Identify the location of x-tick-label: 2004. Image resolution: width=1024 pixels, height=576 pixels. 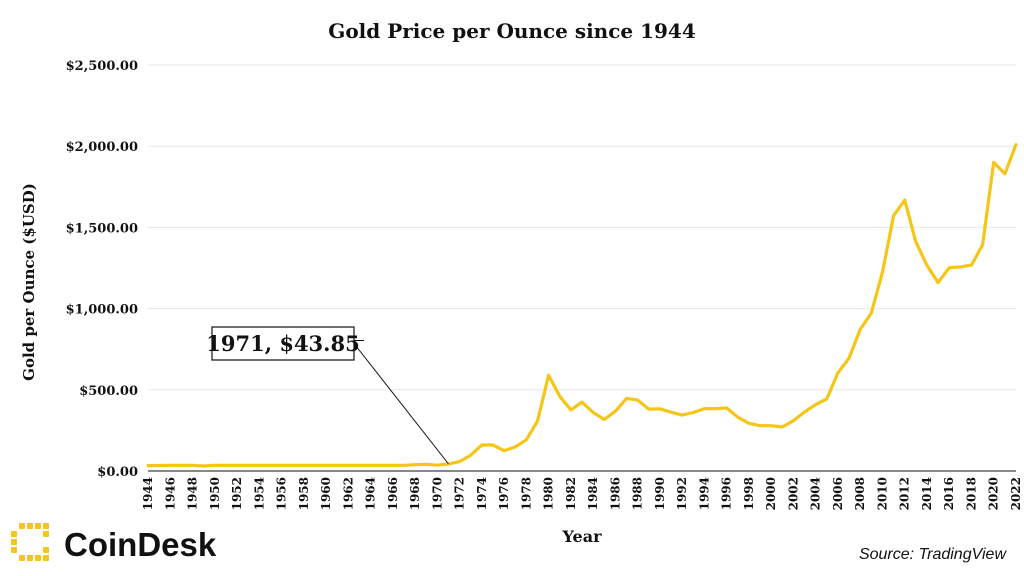
(816, 493).